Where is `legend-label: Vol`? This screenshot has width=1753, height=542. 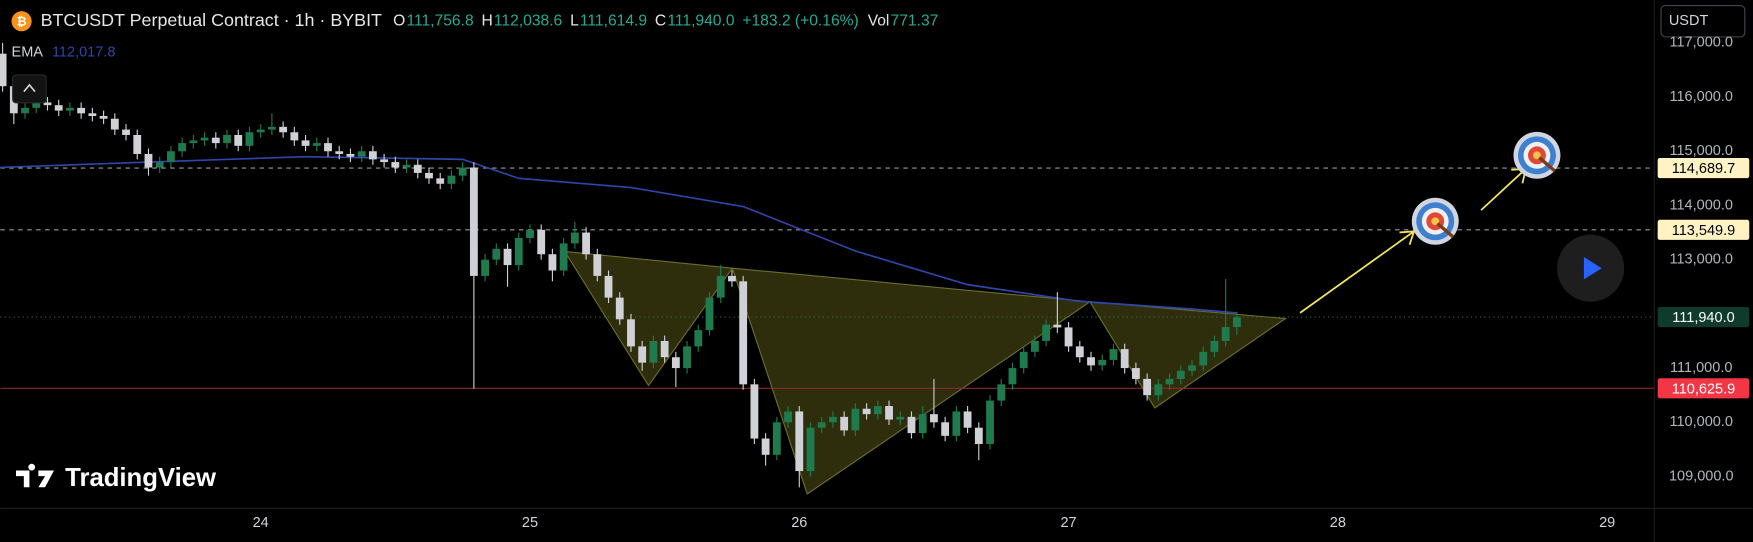
legend-label: Vol is located at coordinates (879, 20).